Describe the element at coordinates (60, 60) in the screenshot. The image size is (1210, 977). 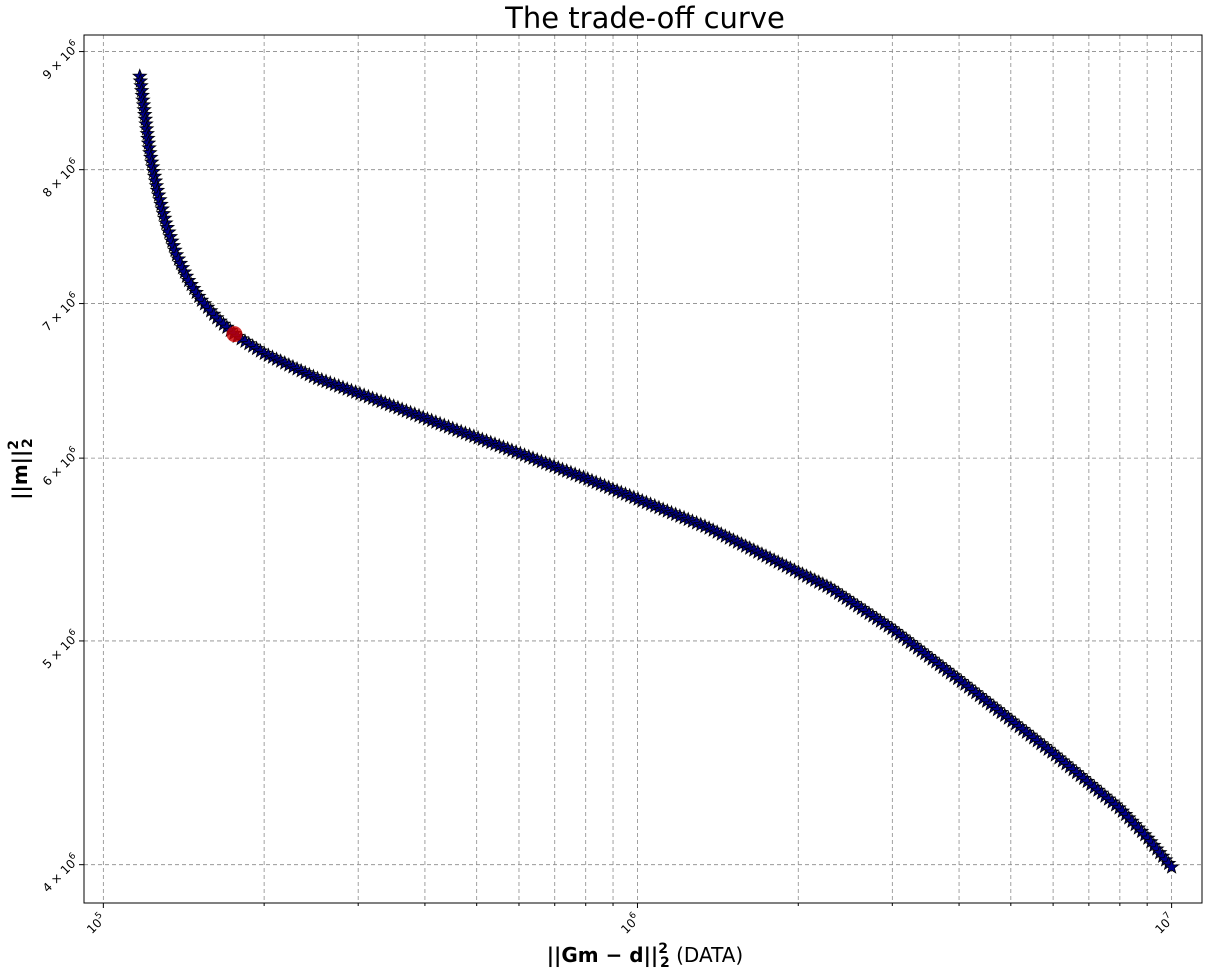
I see `y-tick-label: 9 × 106` at that location.